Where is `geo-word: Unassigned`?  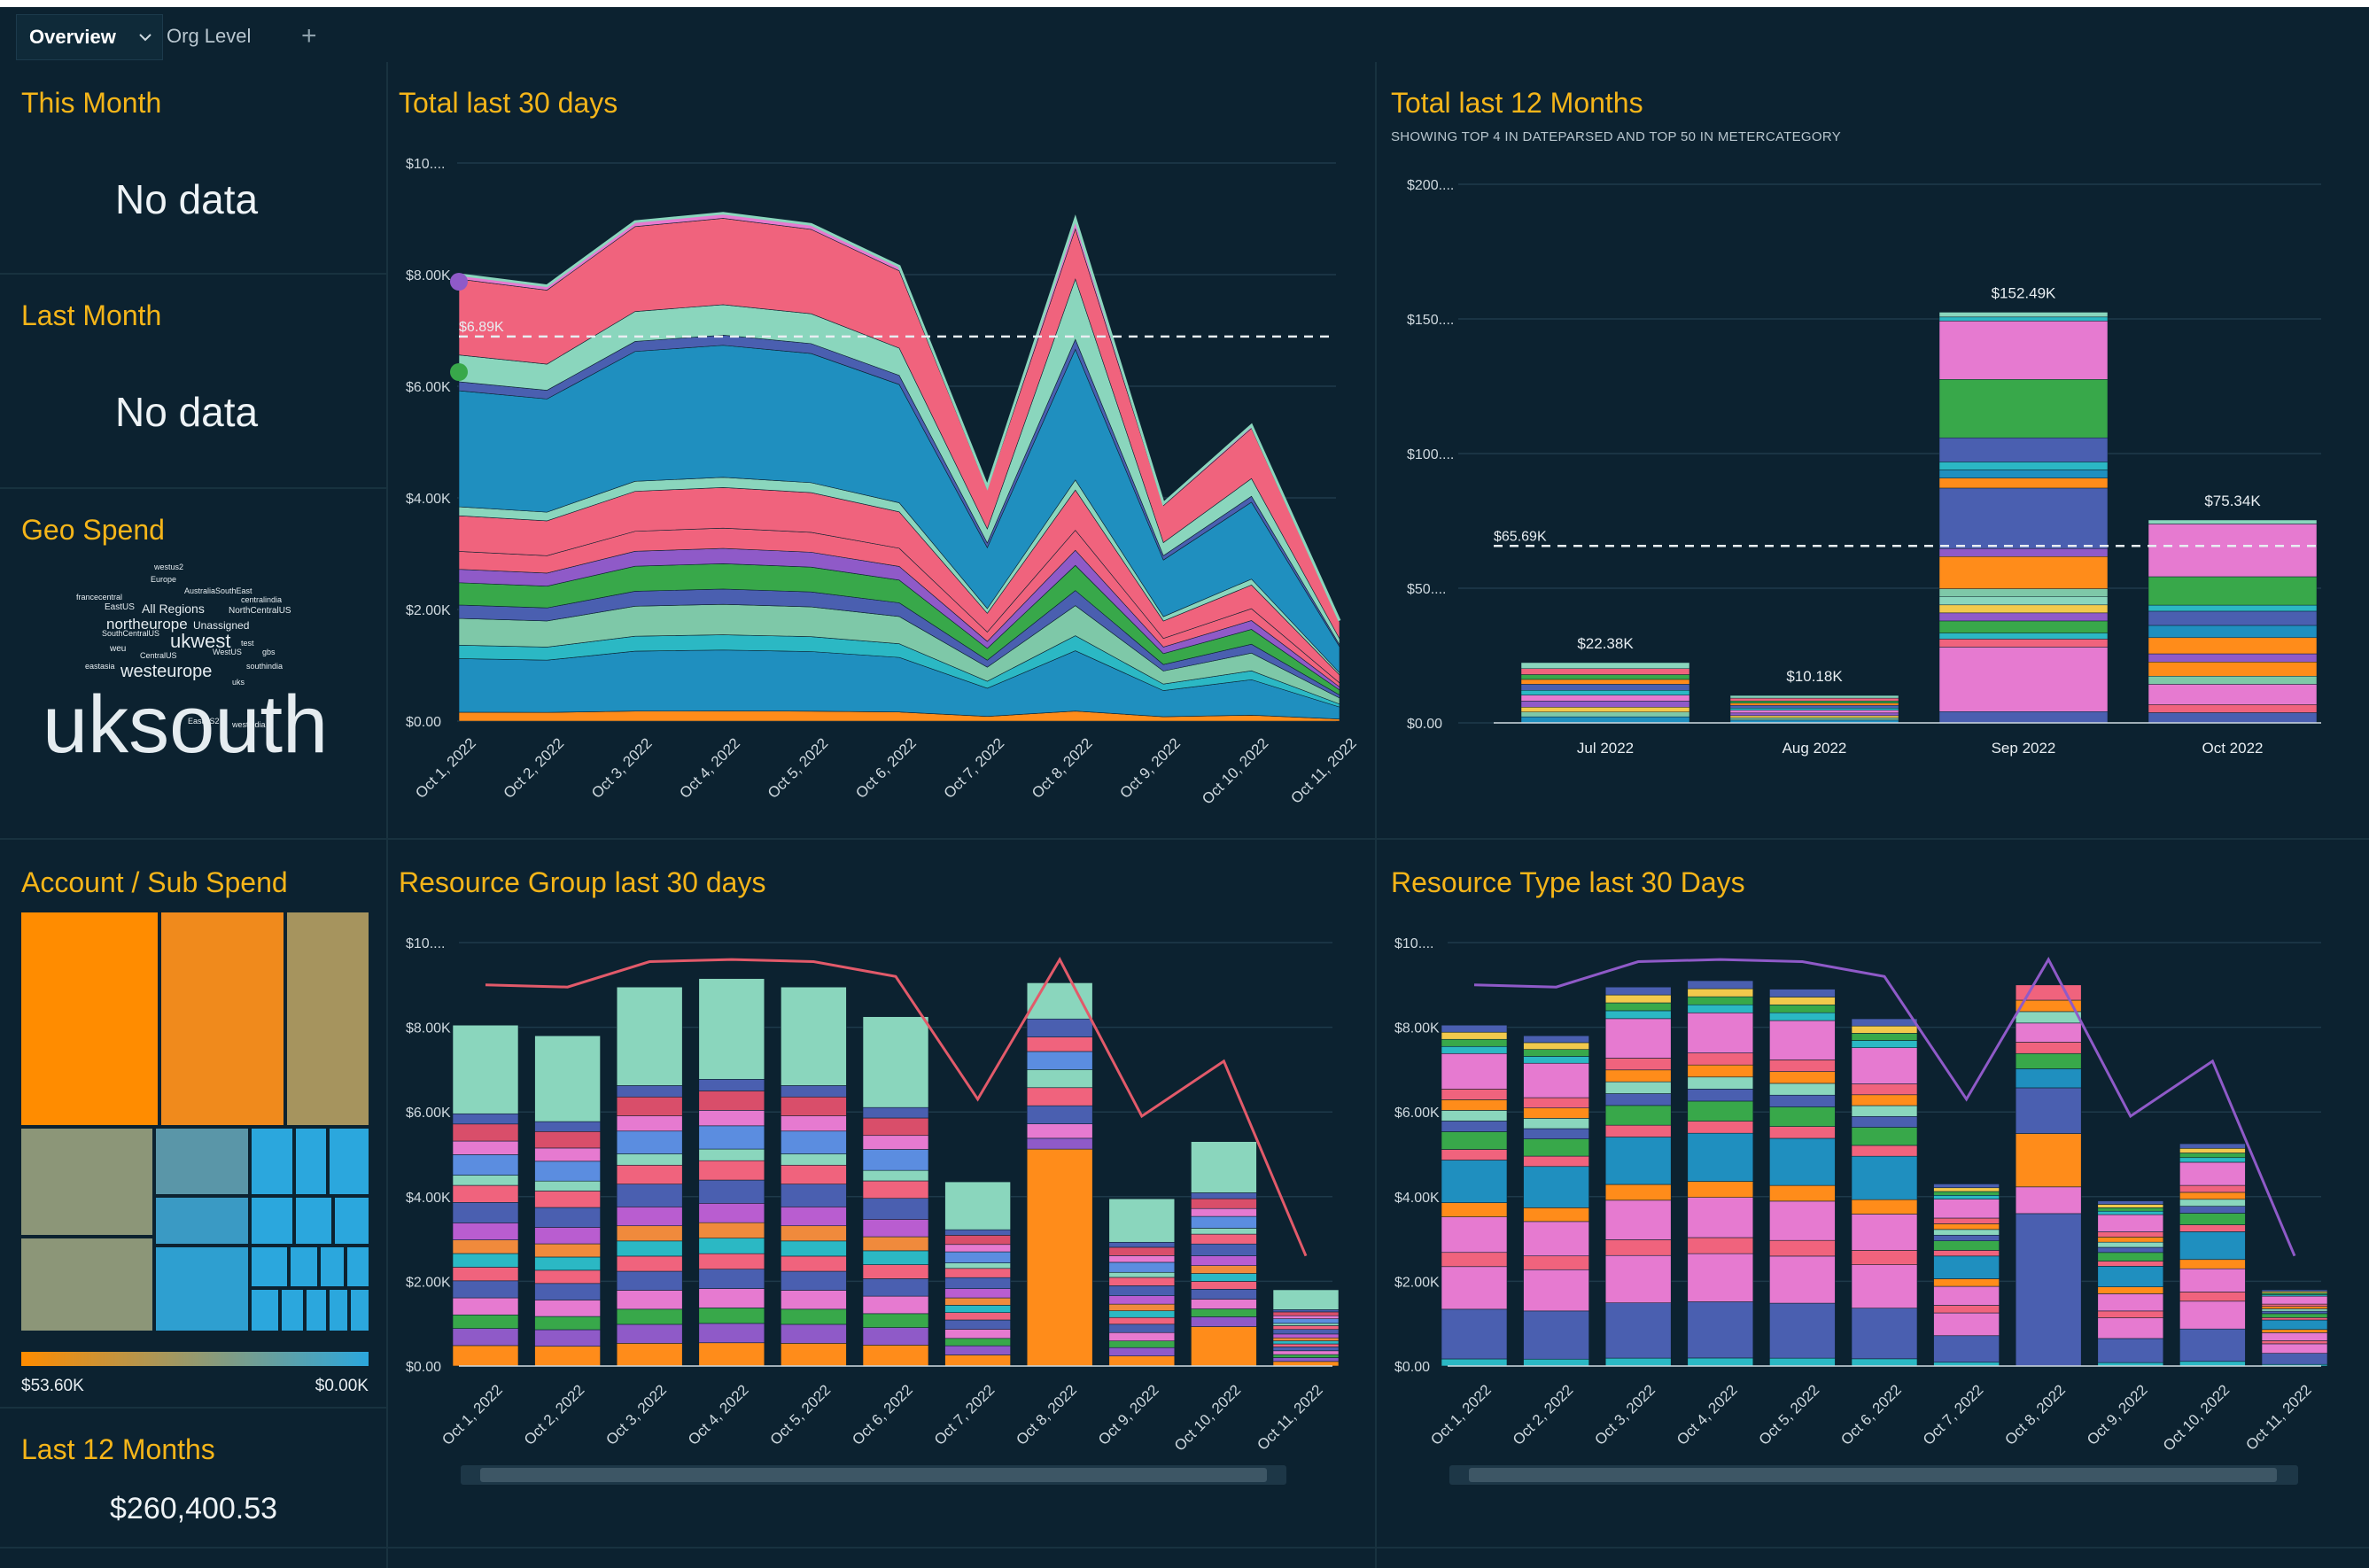
geo-word: Unassigned is located at coordinates (222, 625).